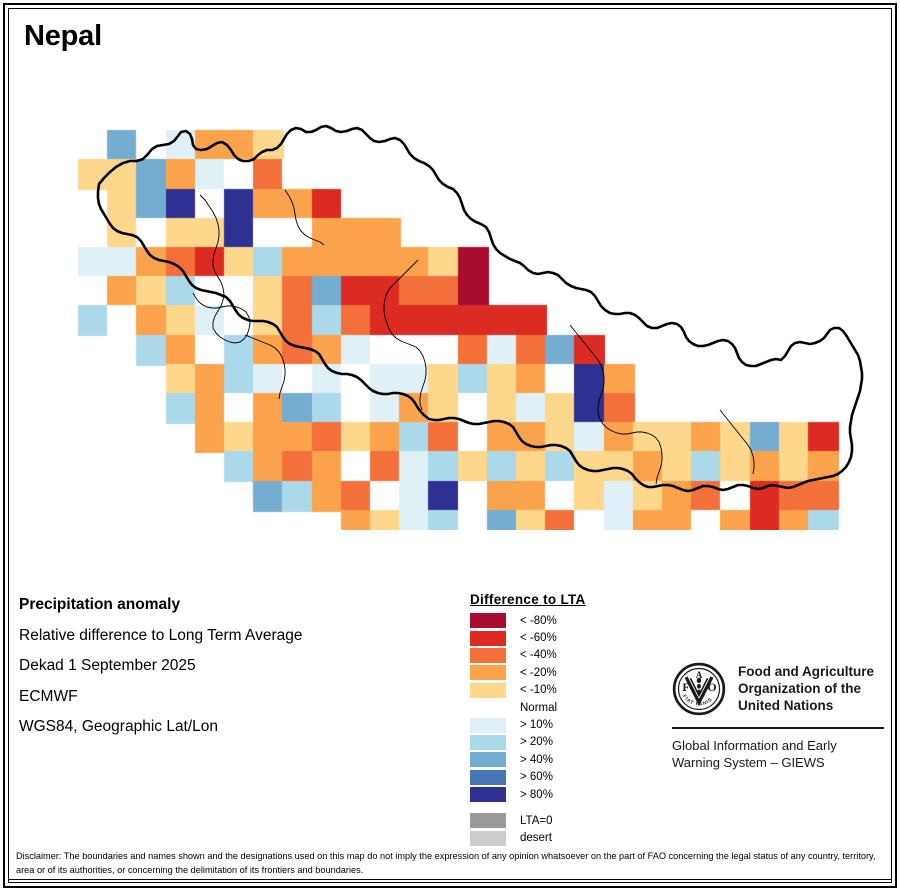 The image size is (900, 891). What do you see at coordinates (161, 635) in the screenshot?
I see `info-subtitle: Relative difference to Long Term Average` at bounding box center [161, 635].